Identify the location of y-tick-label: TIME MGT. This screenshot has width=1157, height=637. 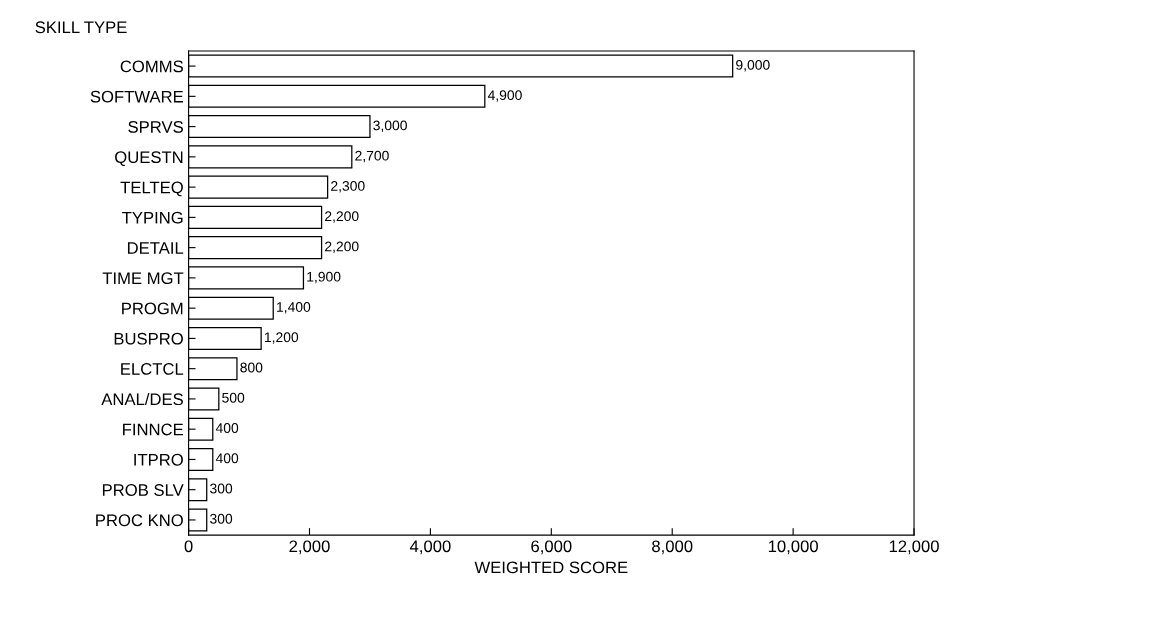
(143, 278).